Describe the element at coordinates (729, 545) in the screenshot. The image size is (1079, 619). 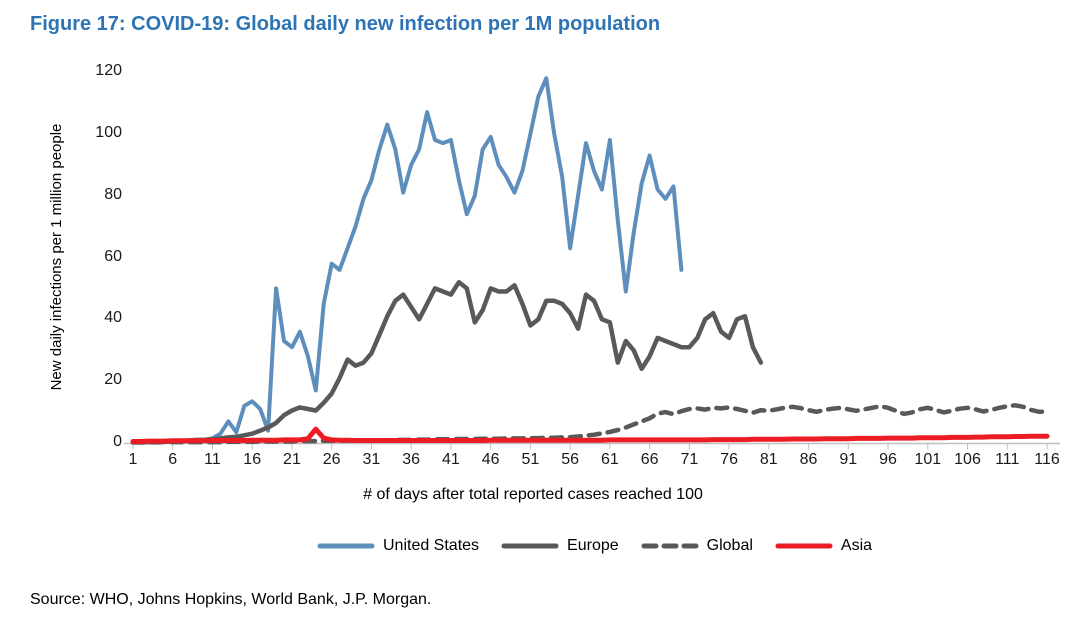
I see `legend-label-global: Global` at that location.